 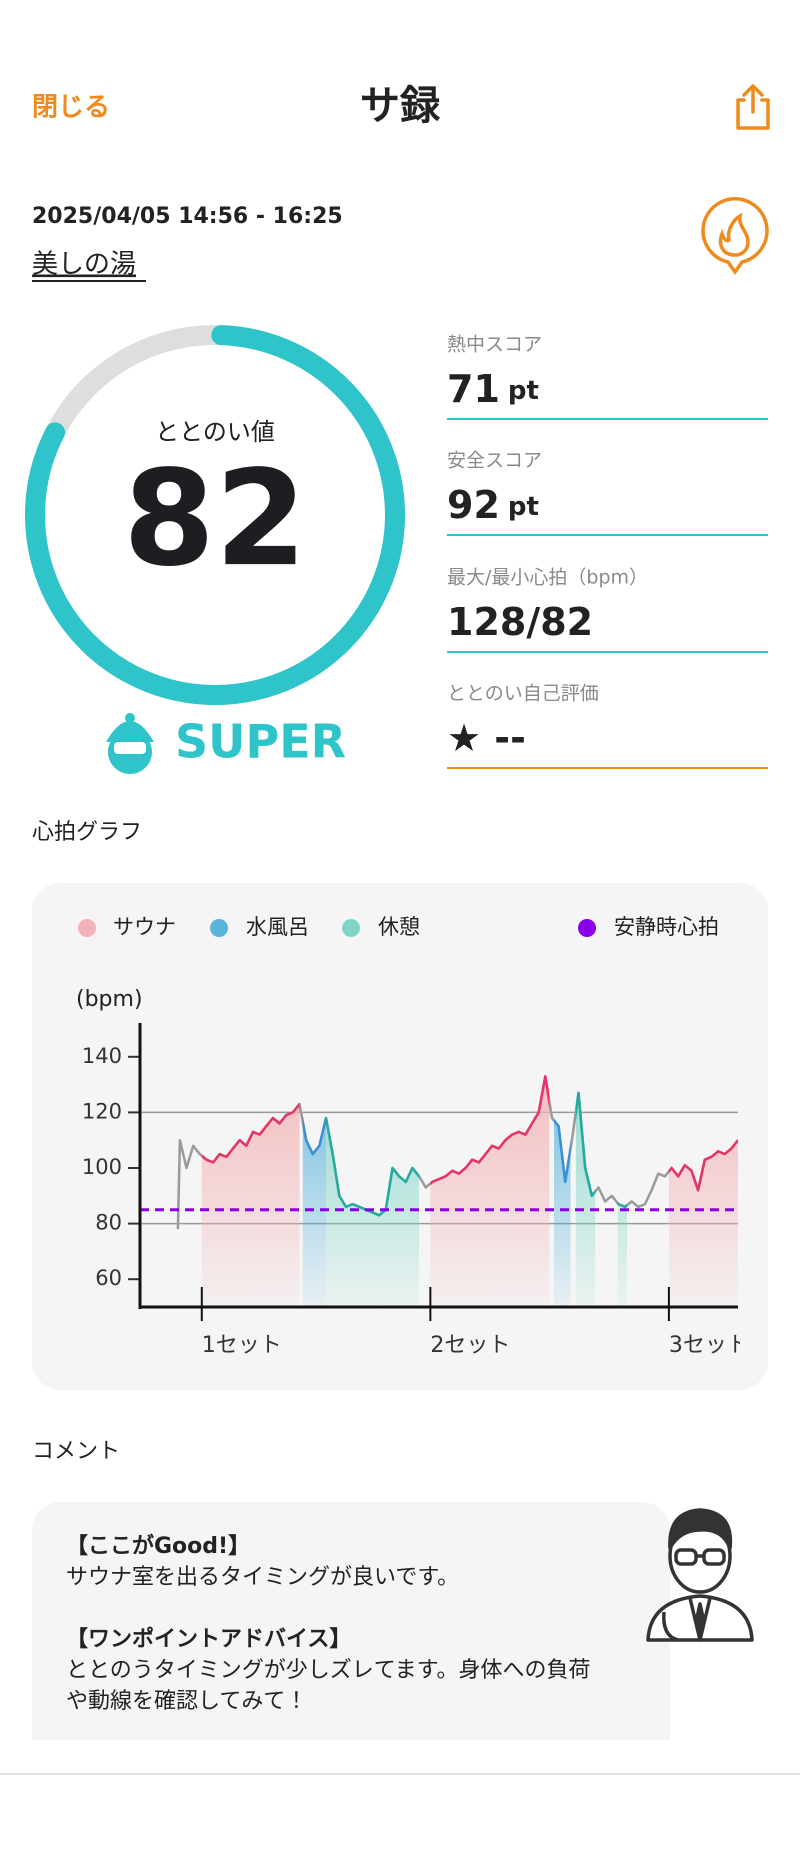 I want to click on doctor-avatar, so click(x=700, y=1575).